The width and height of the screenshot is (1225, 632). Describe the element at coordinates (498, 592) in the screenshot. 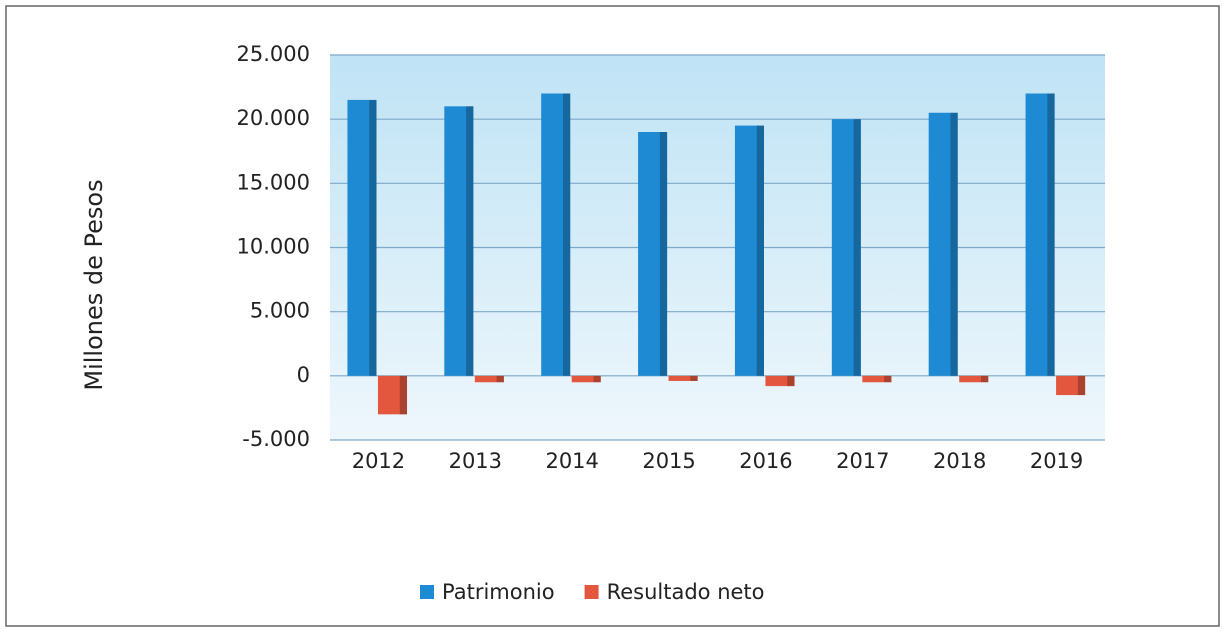

I see `legend-label: Patrimonio` at that location.